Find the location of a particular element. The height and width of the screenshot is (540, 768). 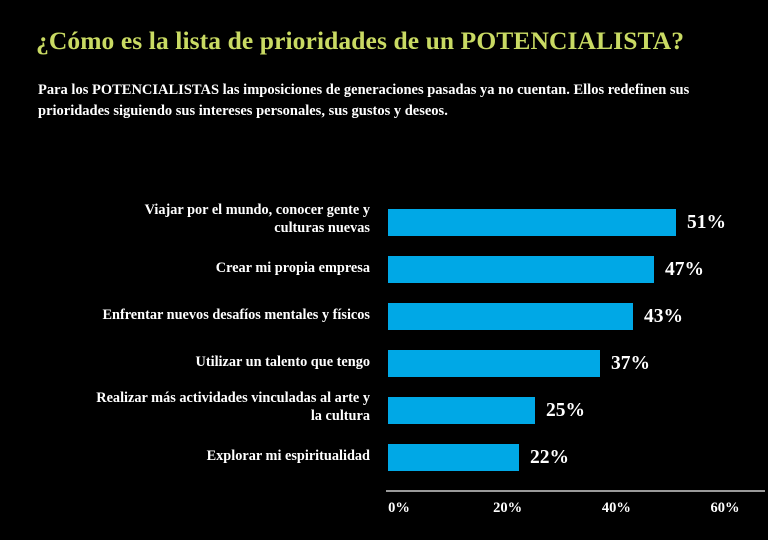

bar-track: 25% is located at coordinates (578, 410).